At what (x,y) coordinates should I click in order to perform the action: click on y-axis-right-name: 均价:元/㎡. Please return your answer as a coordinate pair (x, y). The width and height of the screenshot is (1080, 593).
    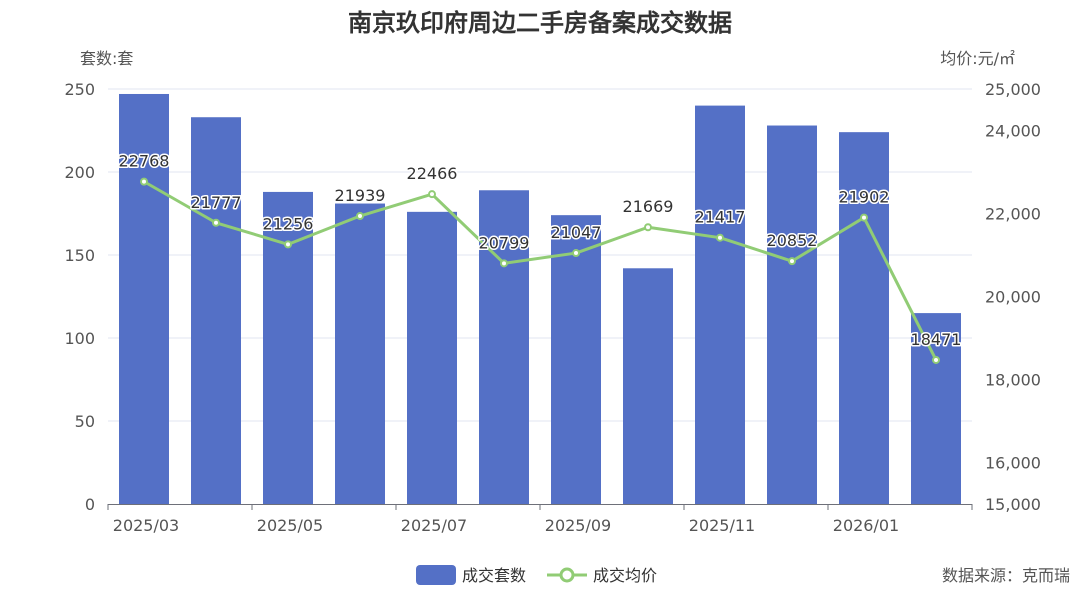
    Looking at the image, I should click on (977, 58).